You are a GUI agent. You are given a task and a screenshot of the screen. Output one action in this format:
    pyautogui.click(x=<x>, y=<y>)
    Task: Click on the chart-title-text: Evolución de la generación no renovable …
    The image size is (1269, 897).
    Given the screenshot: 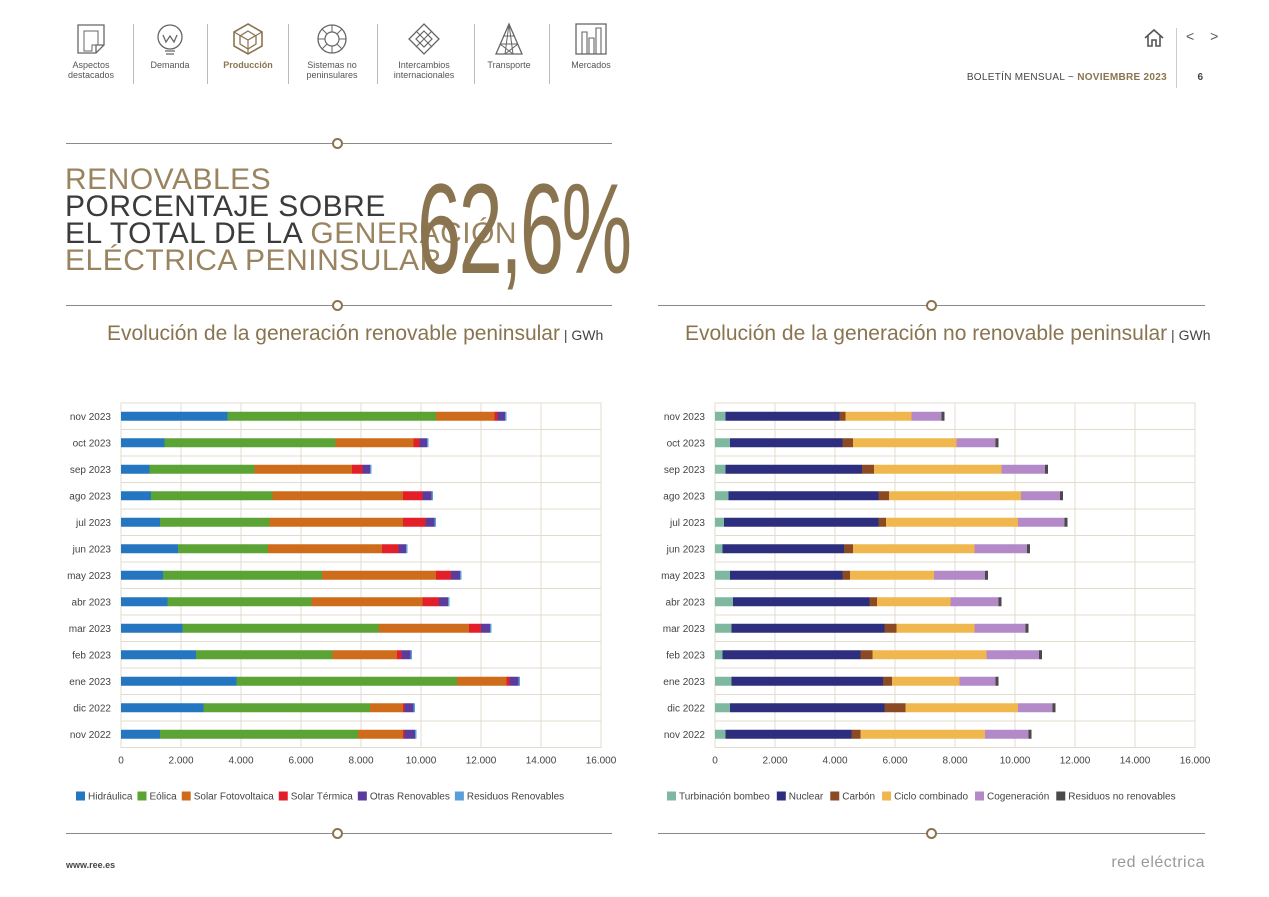 What is the action you would take?
    pyautogui.click(x=926, y=333)
    